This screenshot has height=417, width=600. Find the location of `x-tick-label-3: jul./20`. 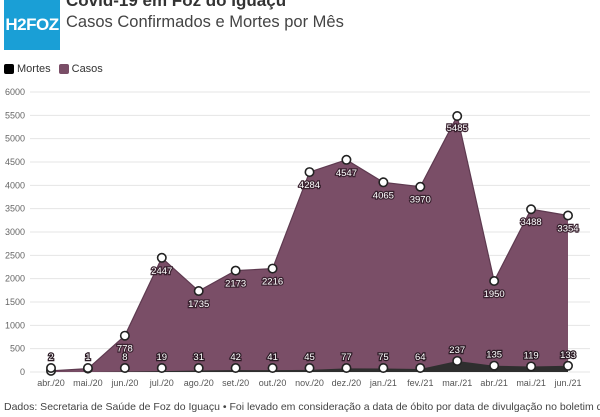

x-tick-label-3: jul./20 is located at coordinates (161, 383).